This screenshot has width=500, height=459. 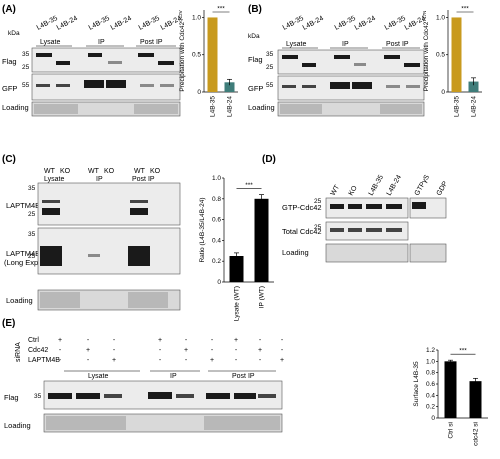 What do you see at coordinates (155, 171) in the screenshot?
I see `lane-header: KO` at bounding box center [155, 171].